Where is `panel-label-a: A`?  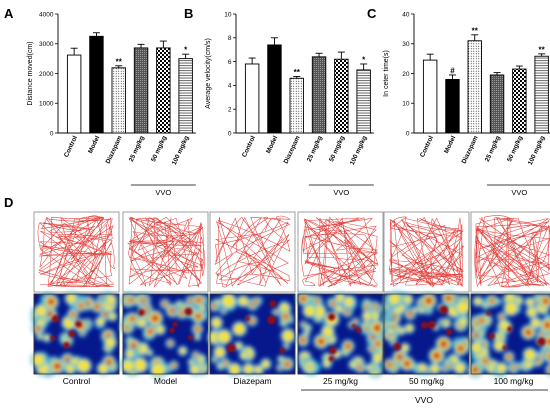 panel-label-a: A is located at coordinates (9, 13).